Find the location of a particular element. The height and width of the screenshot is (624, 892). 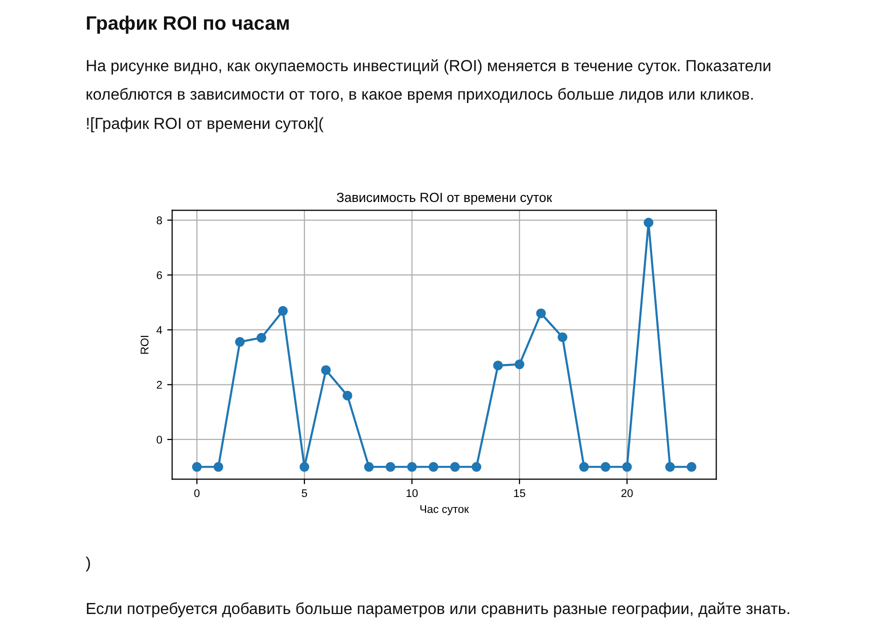

x-tick-label: 5 is located at coordinates (305, 493).